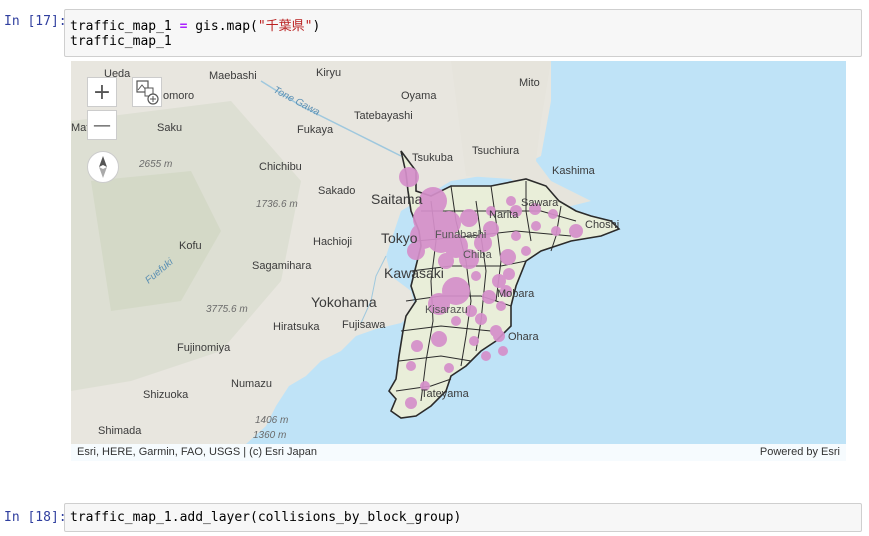 Image resolution: width=869 pixels, height=536 pixels. I want to click on compass-button, so click(103, 167).